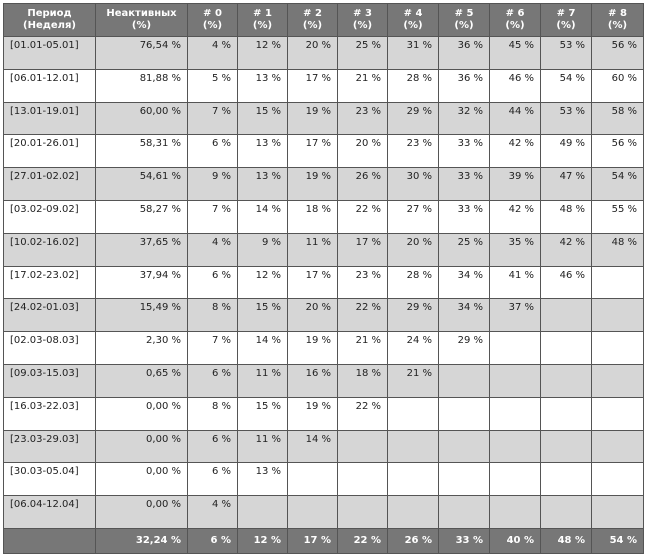 Image resolution: width=645 pixels, height=554 pixels. What do you see at coordinates (413, 13) in the screenshot?
I see `column-header-line: # 4` at bounding box center [413, 13].